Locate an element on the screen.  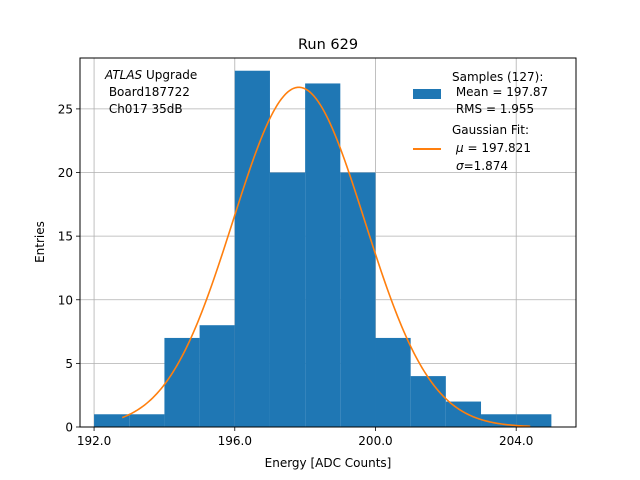
x-tick-label-0: 192.0 is located at coordinates (94, 441).